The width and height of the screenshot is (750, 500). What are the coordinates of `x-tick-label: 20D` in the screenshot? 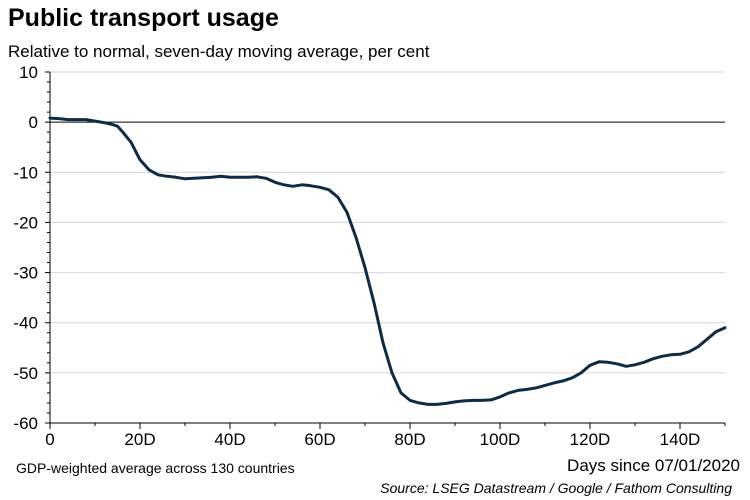 It's located at (139, 439).